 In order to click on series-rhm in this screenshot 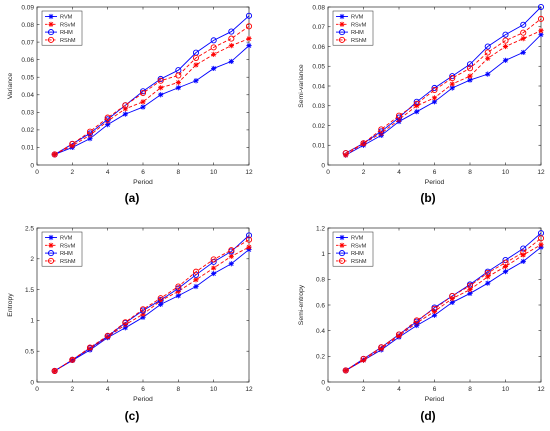, I will do `click(443, 80)`.